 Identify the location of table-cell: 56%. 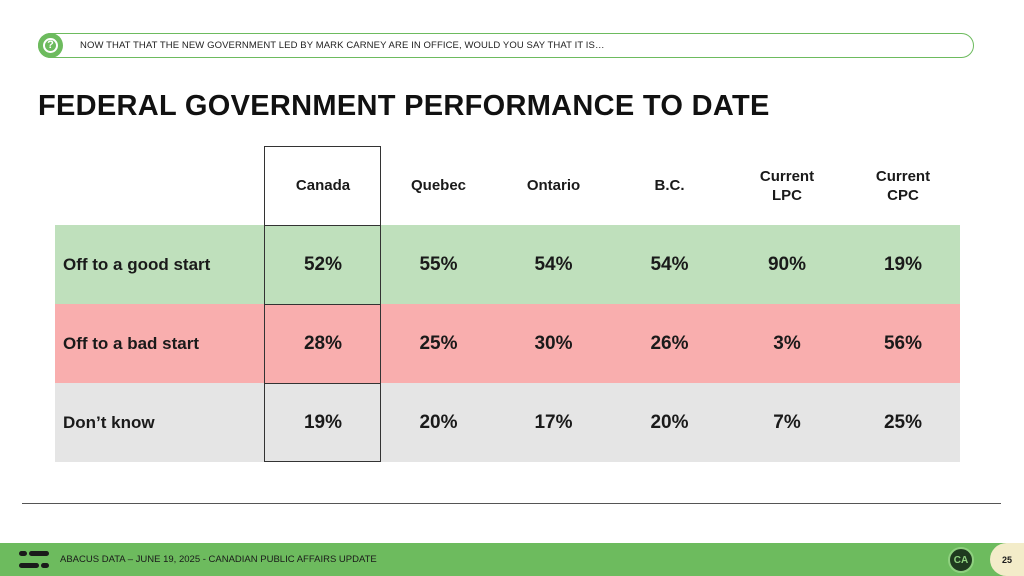
(903, 343).